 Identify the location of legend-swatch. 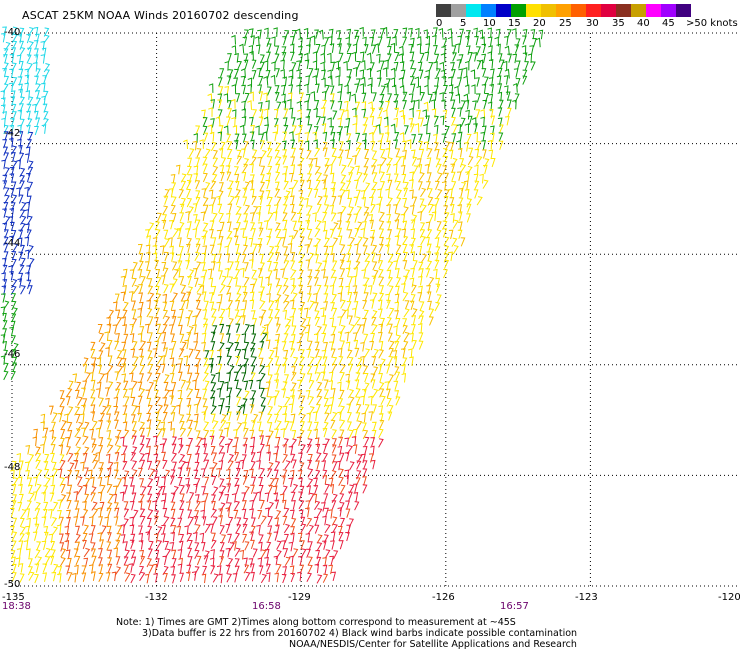
(458, 10).